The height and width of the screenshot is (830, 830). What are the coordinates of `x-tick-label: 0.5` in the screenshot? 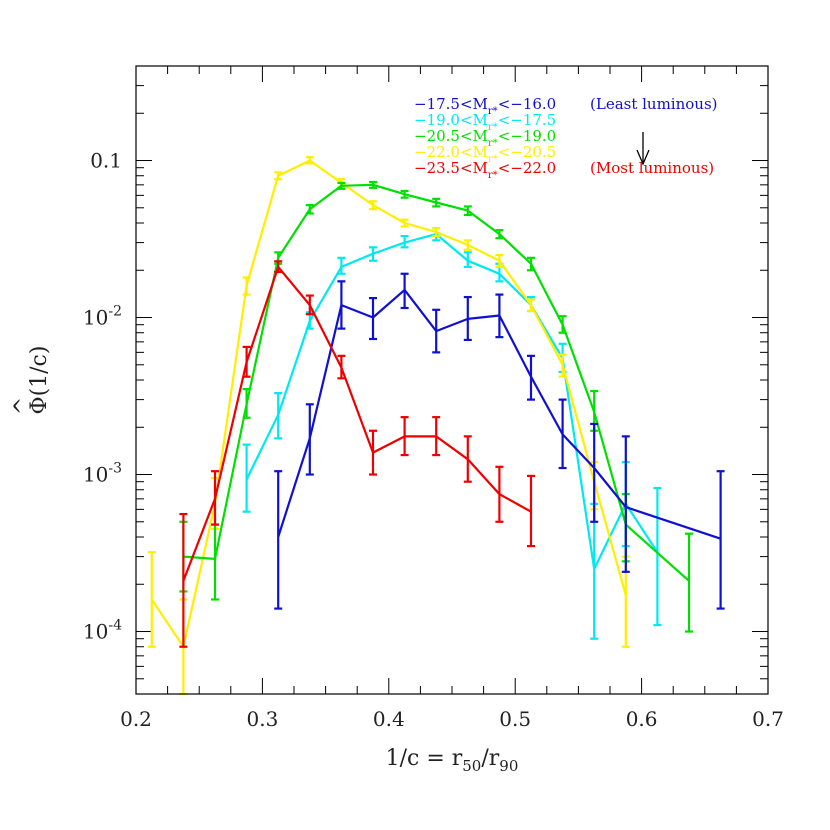 It's located at (515, 719).